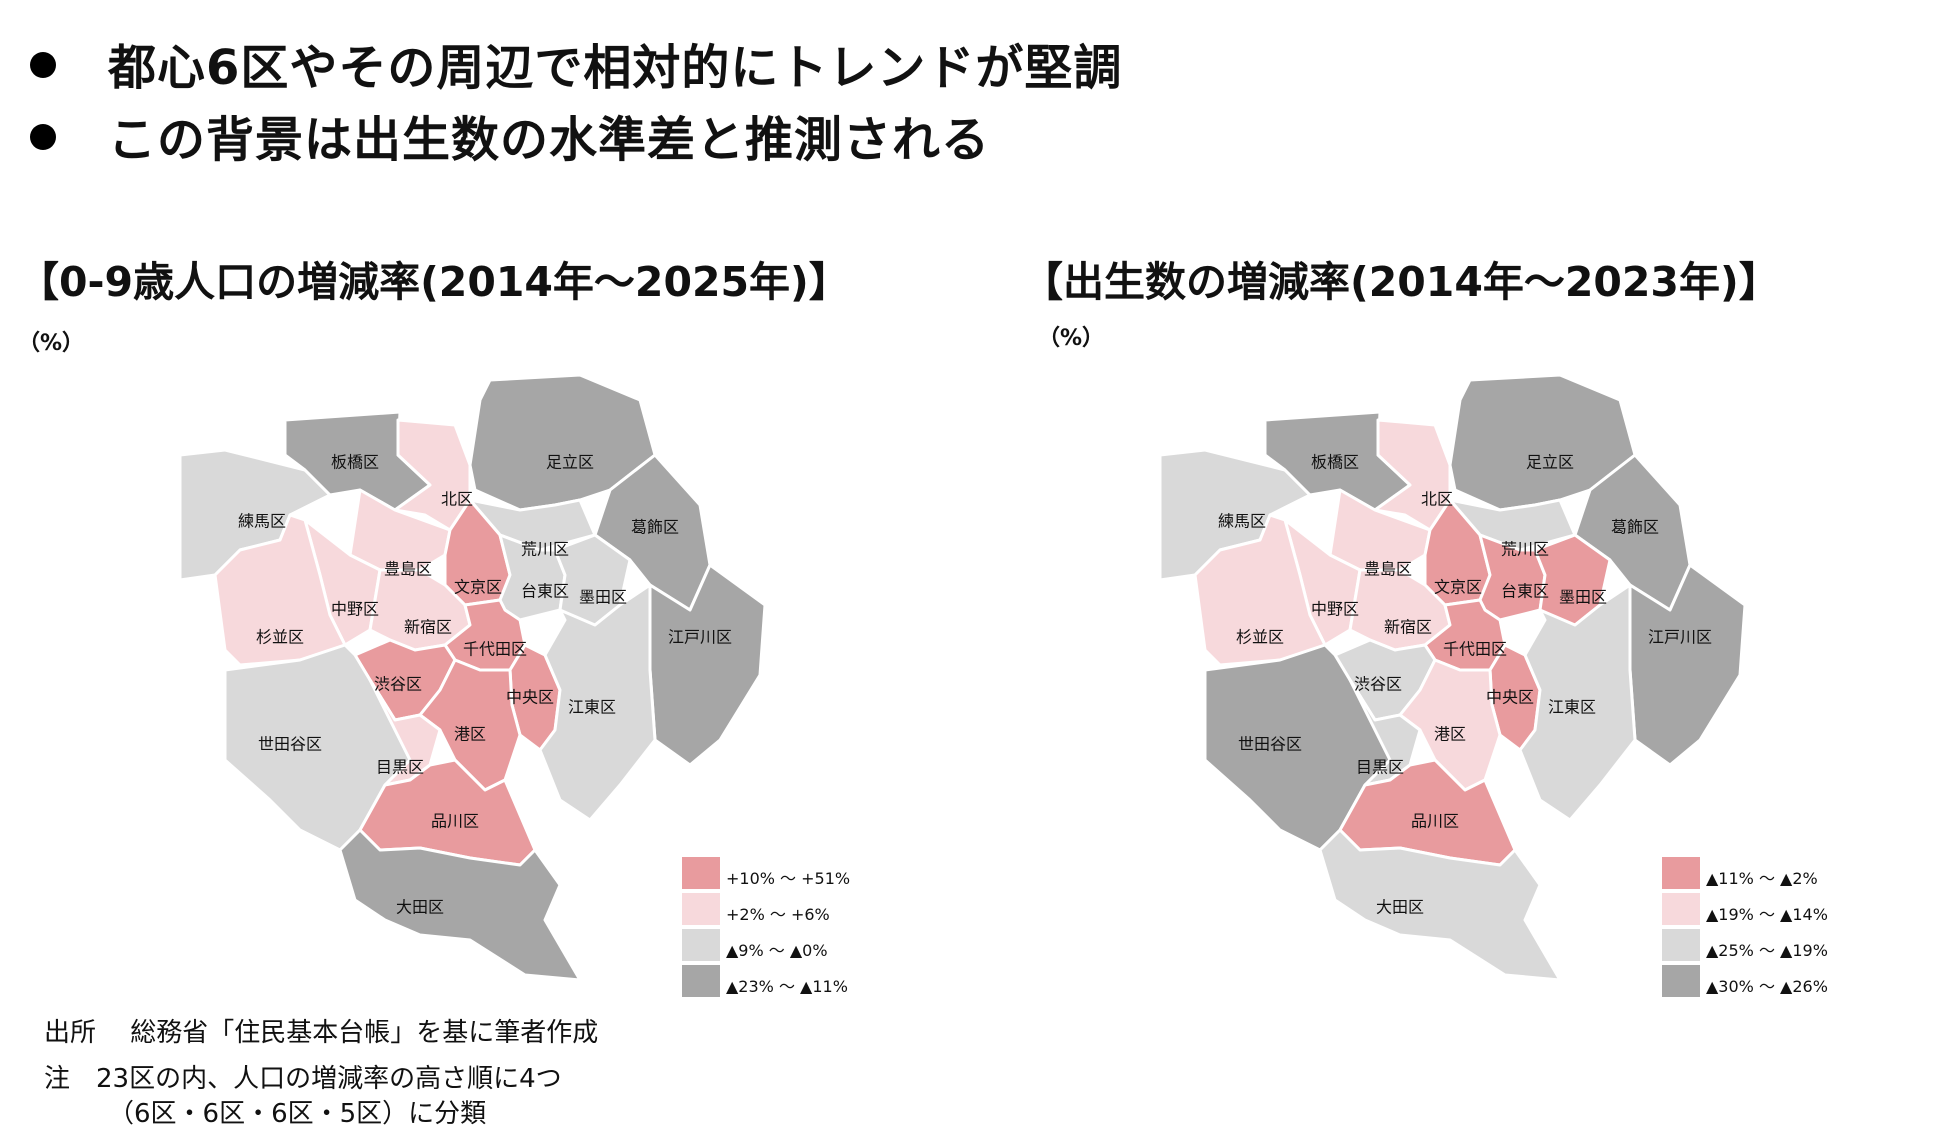 The height and width of the screenshot is (1140, 1950). Describe the element at coordinates (592, 707) in the screenshot. I see `left-ward-label-koto: 江東区` at that location.